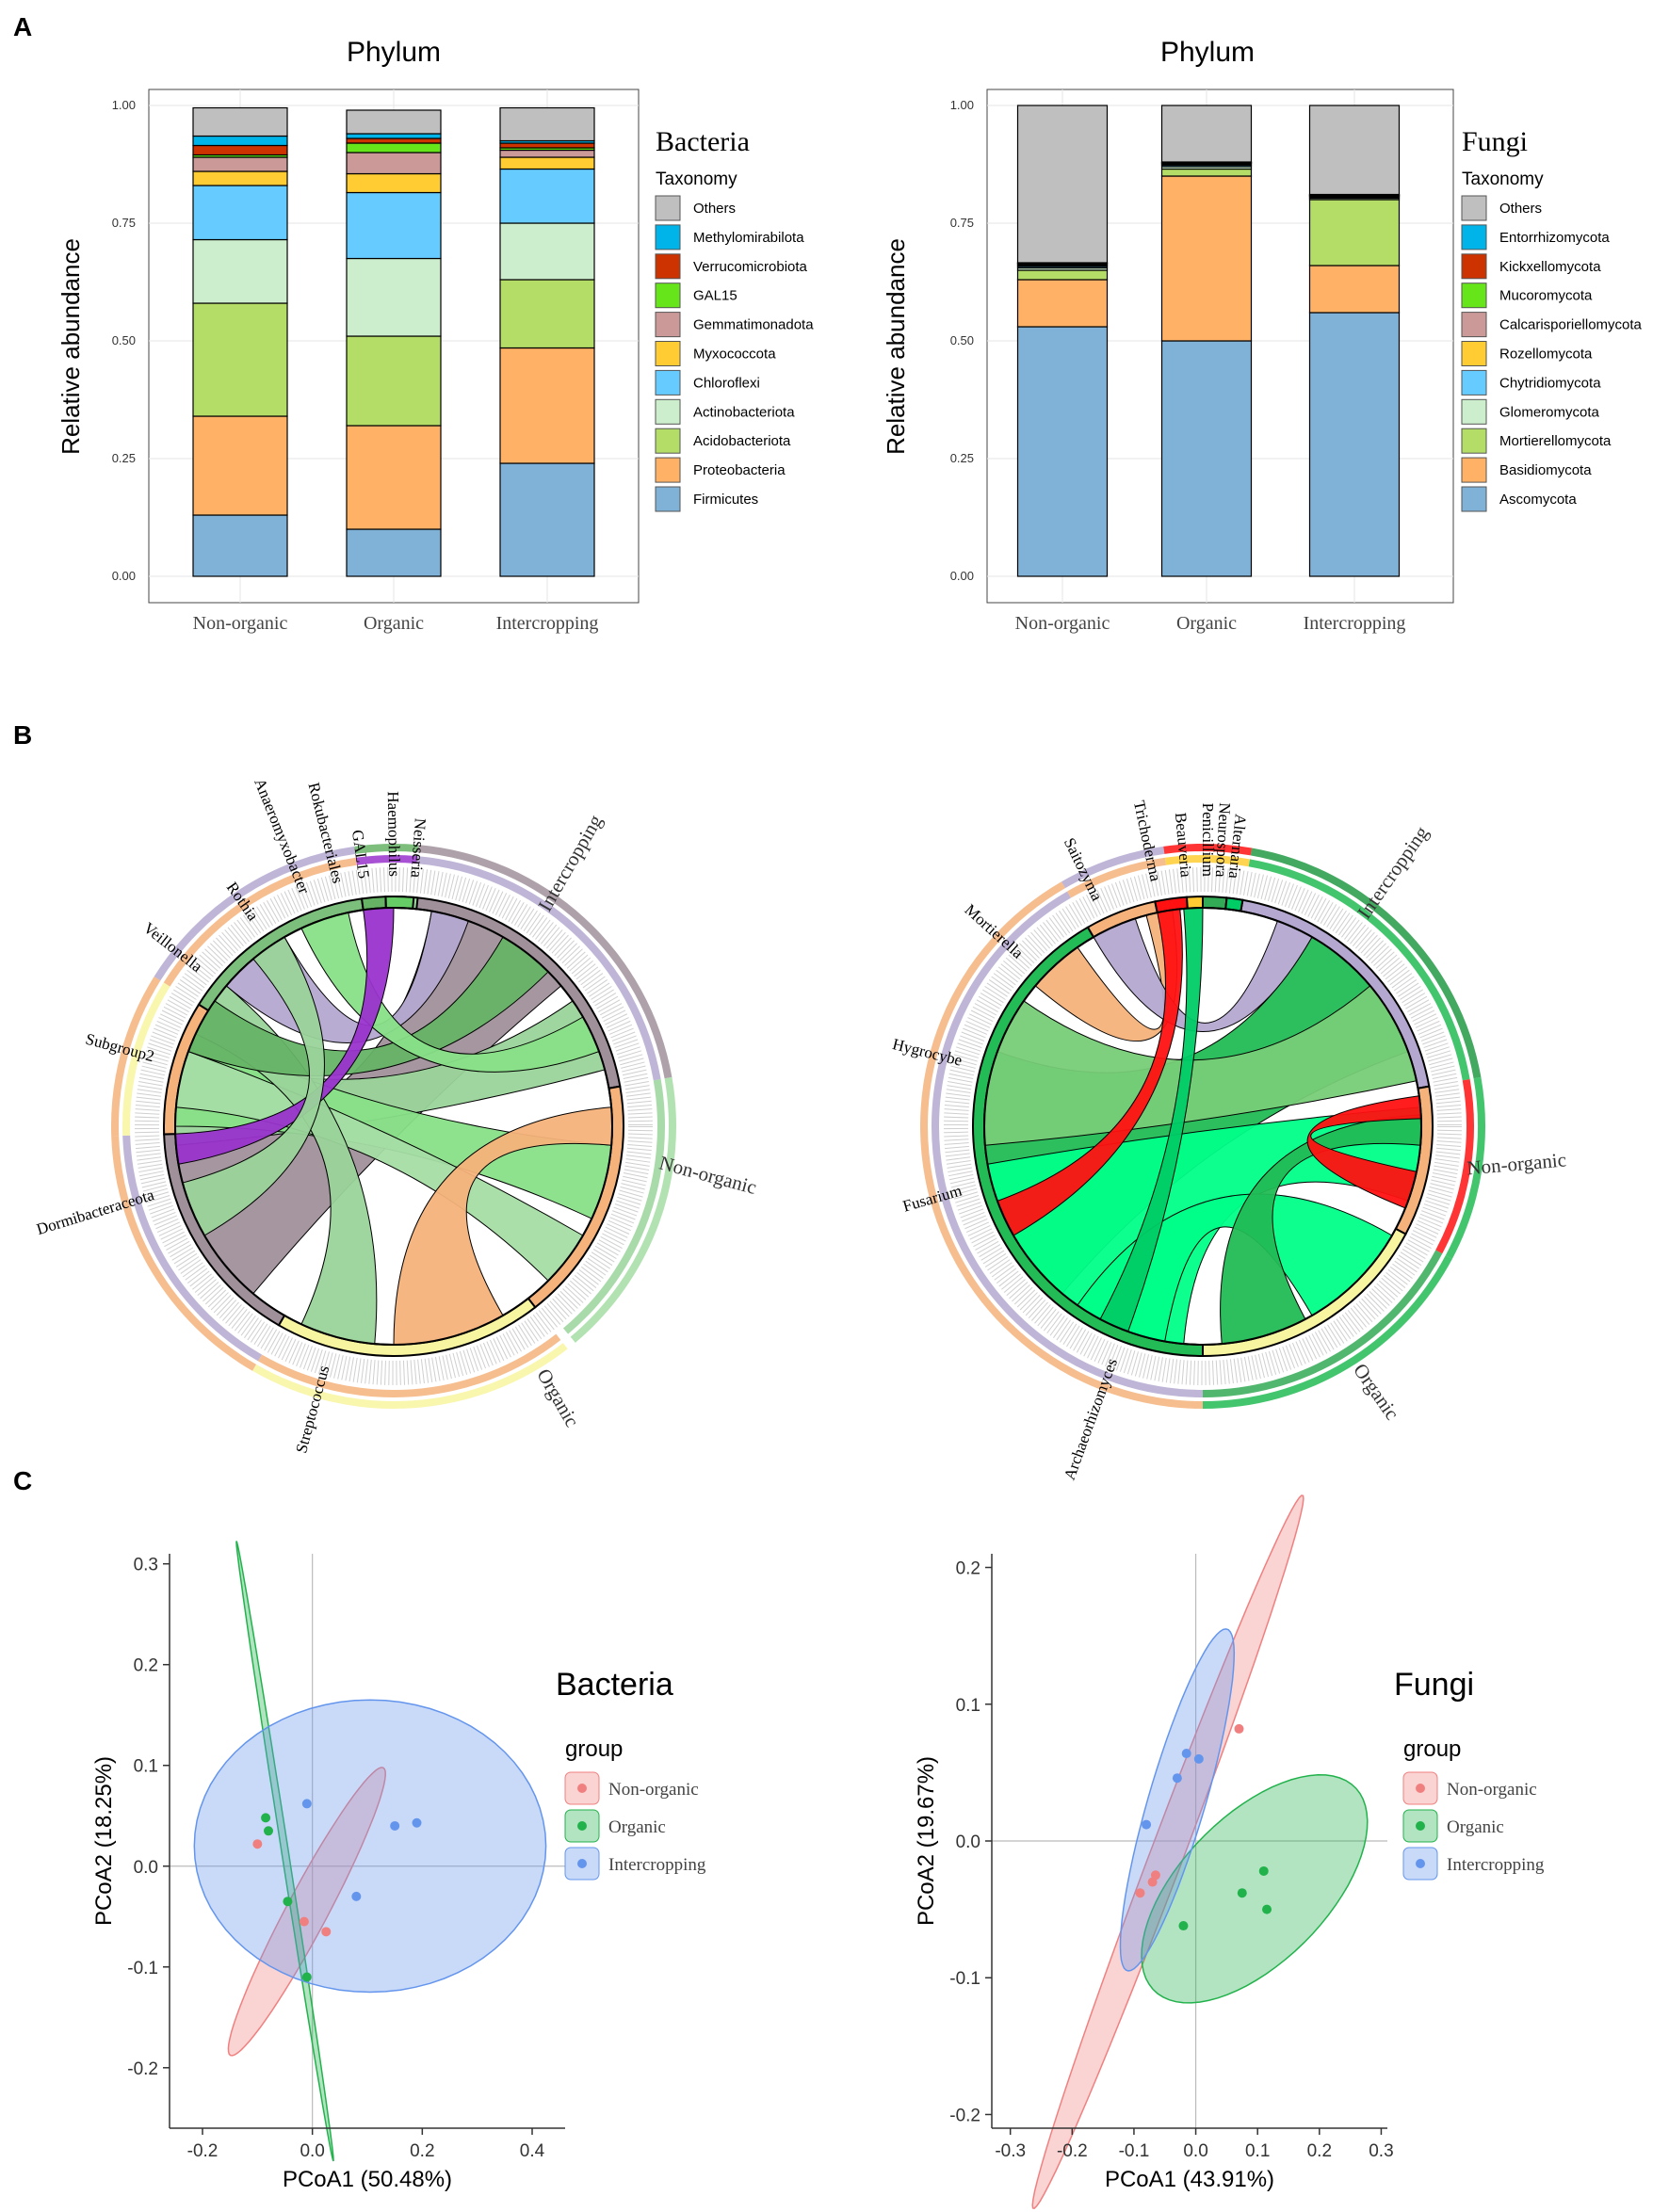  I want to click on fungi-chord-taxon-label: Beauveria, so click(1183, 845).